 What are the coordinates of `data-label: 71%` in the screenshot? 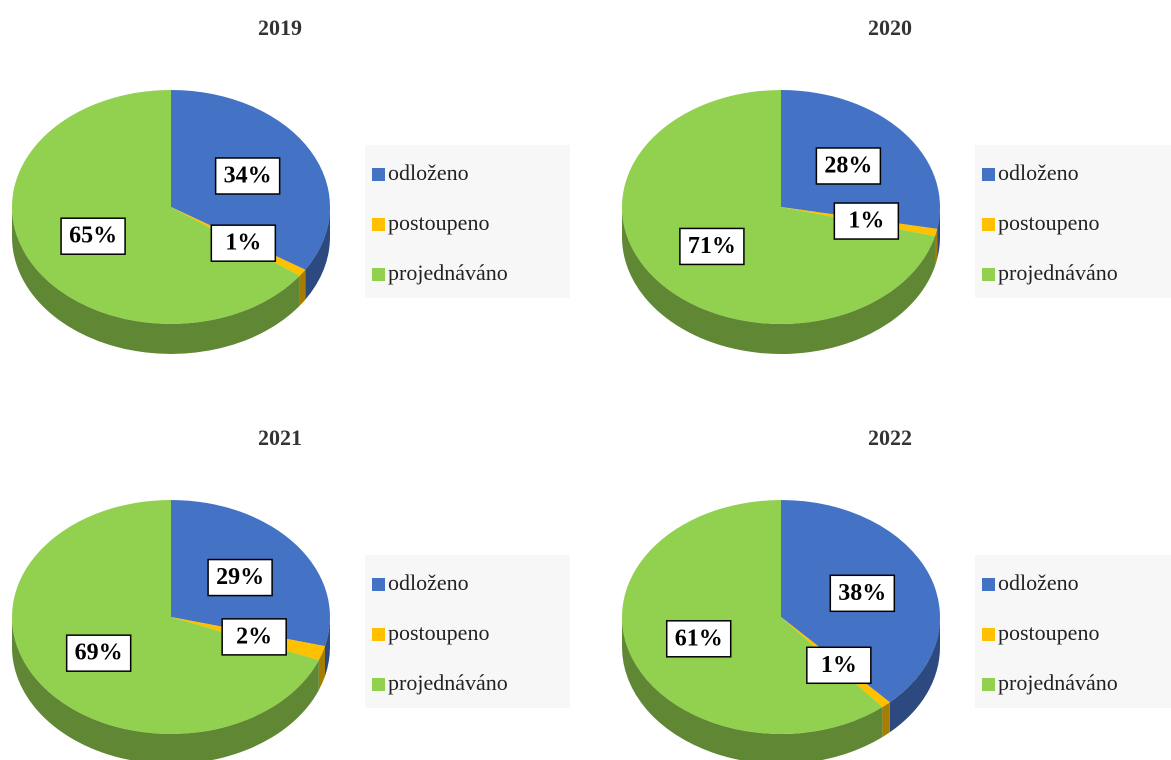 It's located at (712, 246).